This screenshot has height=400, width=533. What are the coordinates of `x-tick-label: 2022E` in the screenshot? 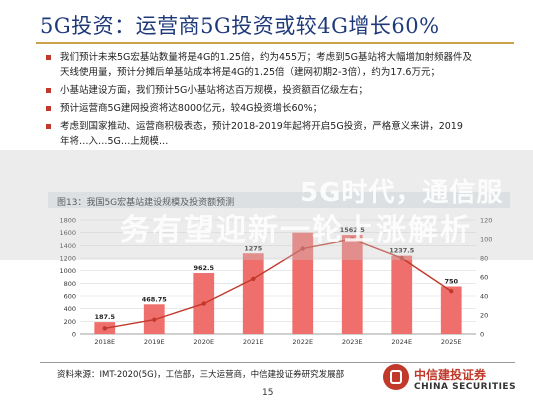 It's located at (302, 342).